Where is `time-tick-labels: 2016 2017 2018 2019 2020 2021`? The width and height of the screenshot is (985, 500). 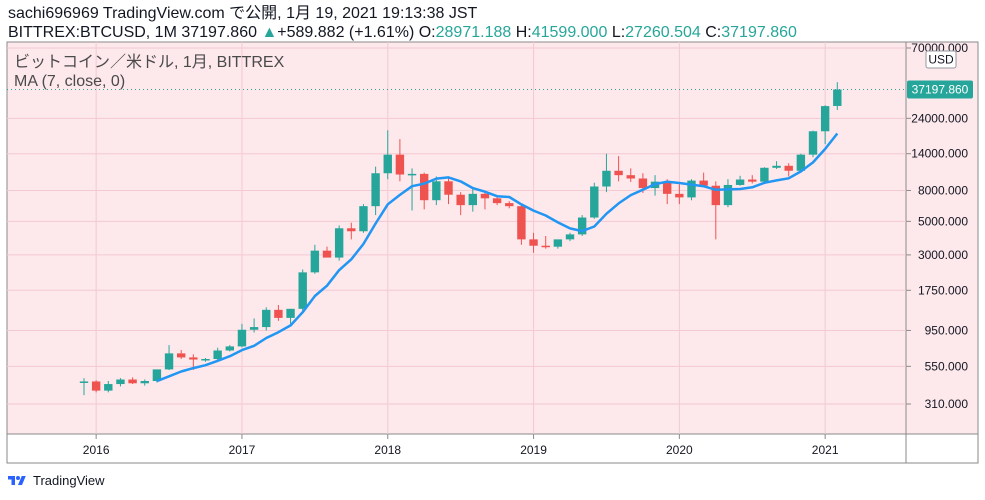
time-tick-labels: 2016 2017 2018 2019 2020 2021 is located at coordinates (461, 445).